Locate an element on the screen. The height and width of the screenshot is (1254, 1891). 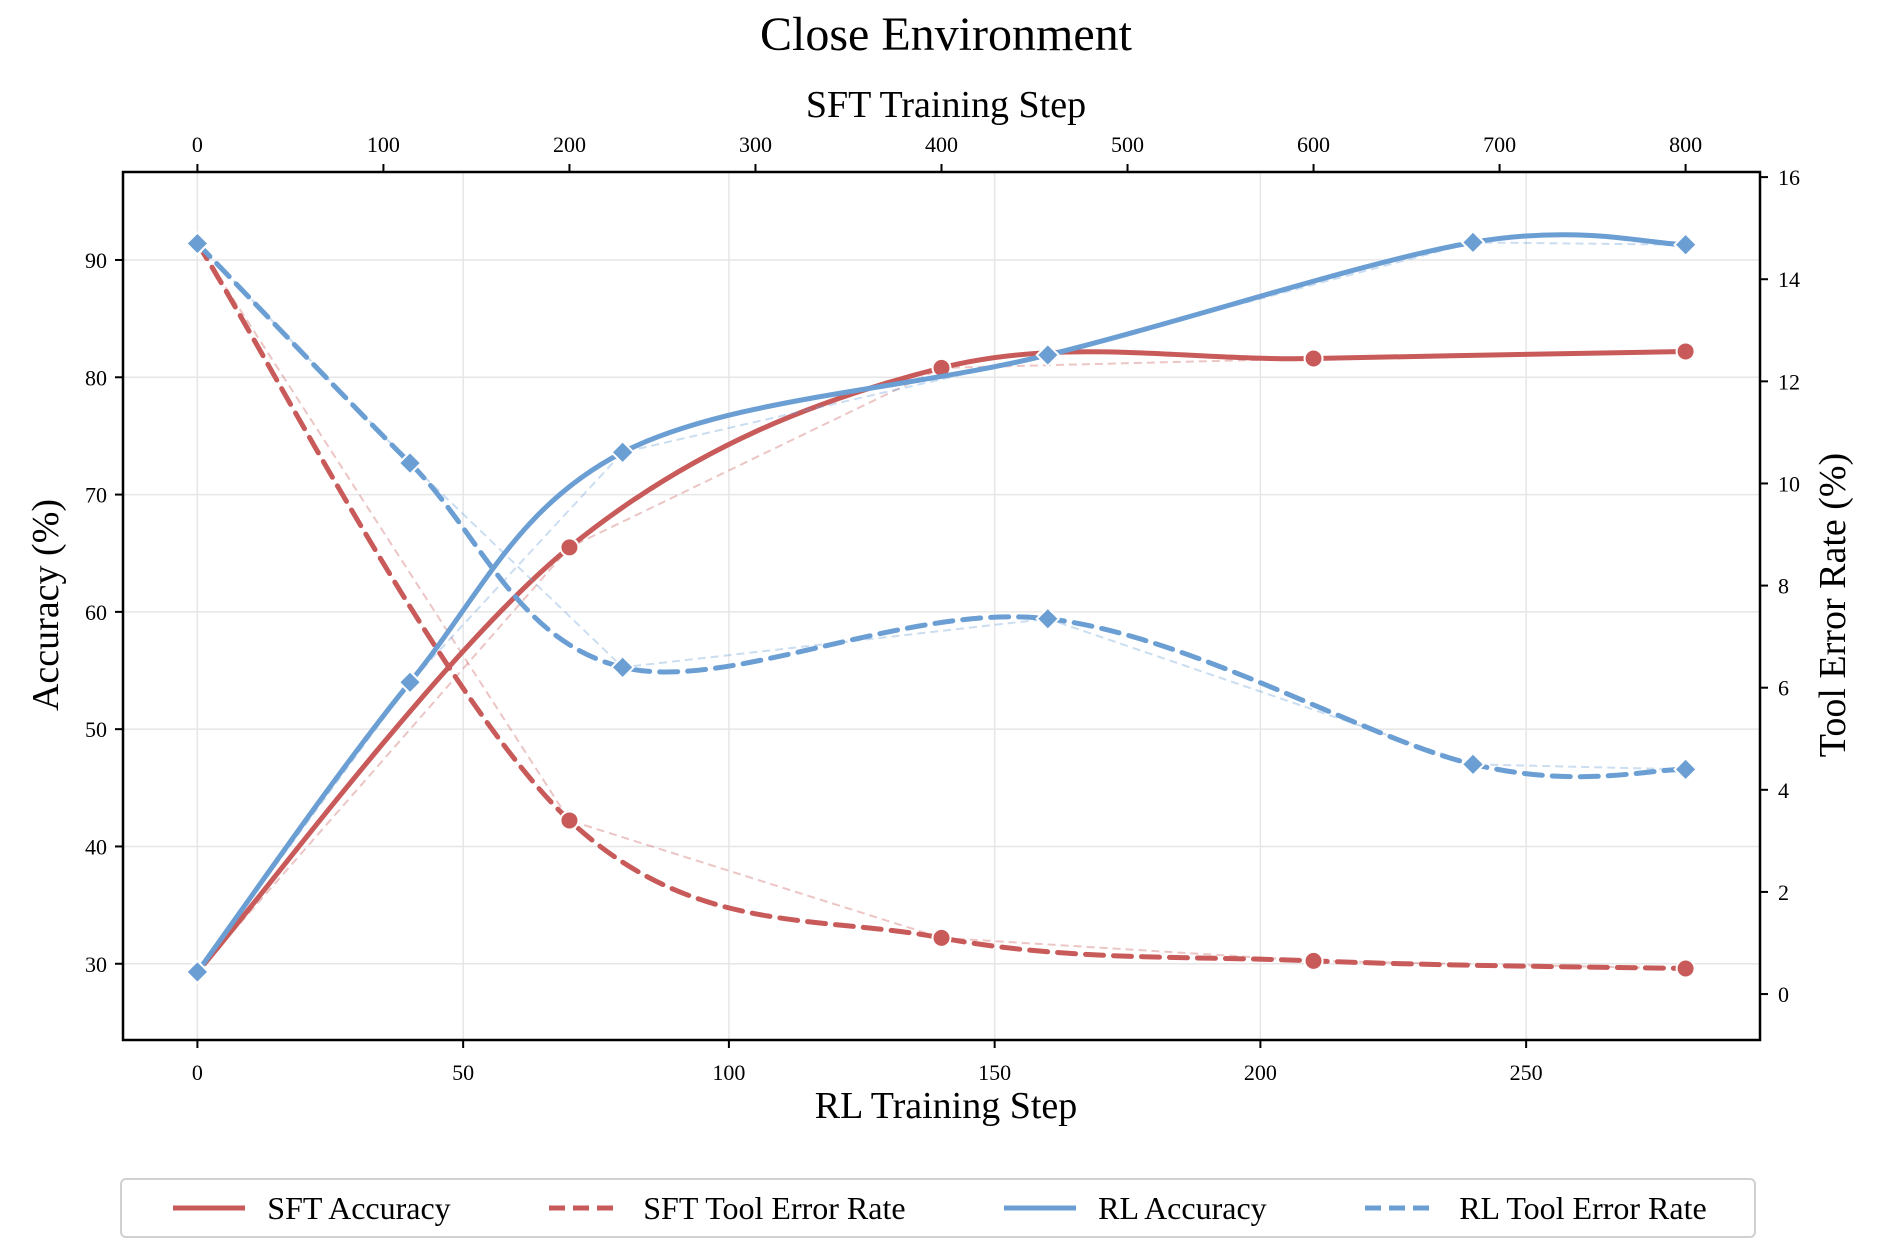
top-x-tick-label: 300 is located at coordinates (755, 144).